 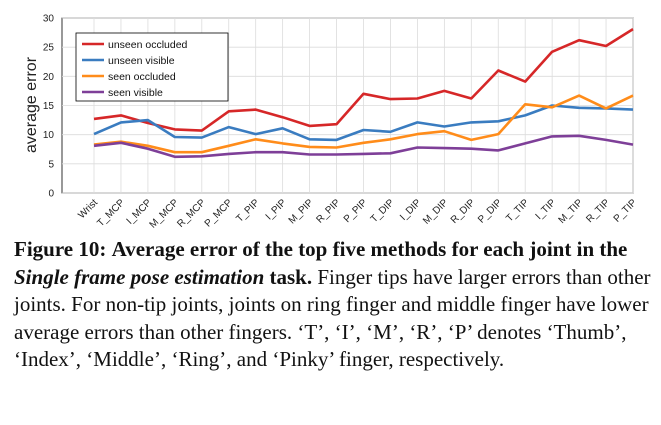 I want to click on x-tick-label: T_MCP, so click(x=111, y=213).